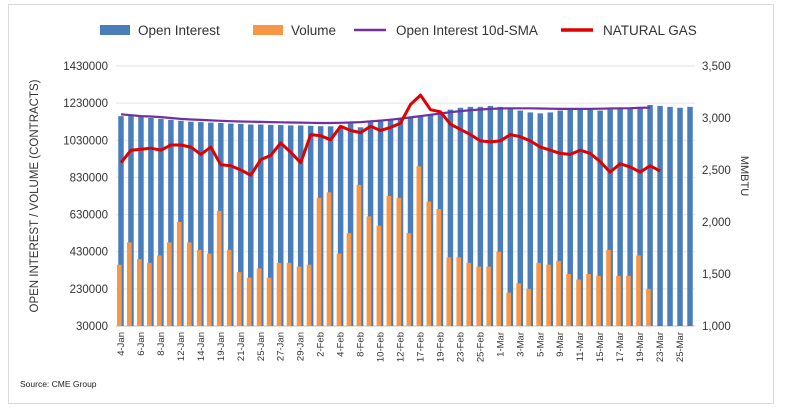  What do you see at coordinates (321, 344) in the screenshot?
I see `x-tick-label: 2-Feb` at bounding box center [321, 344].